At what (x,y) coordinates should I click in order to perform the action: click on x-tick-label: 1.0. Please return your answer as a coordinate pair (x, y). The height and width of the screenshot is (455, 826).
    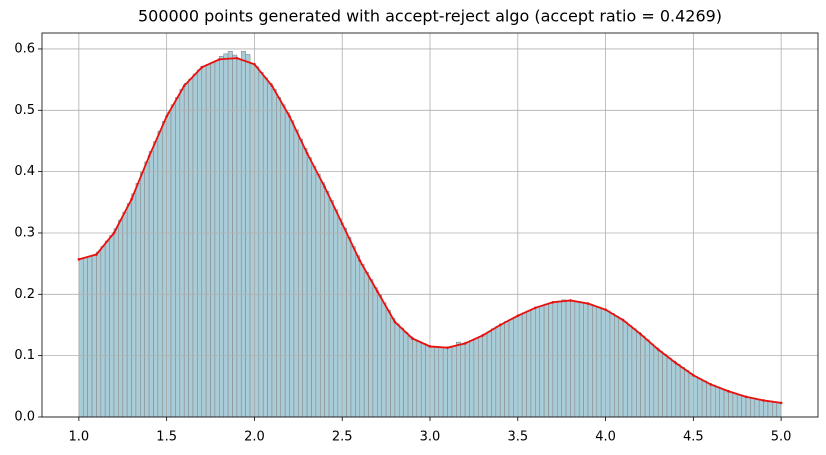
    Looking at the image, I should click on (79, 437).